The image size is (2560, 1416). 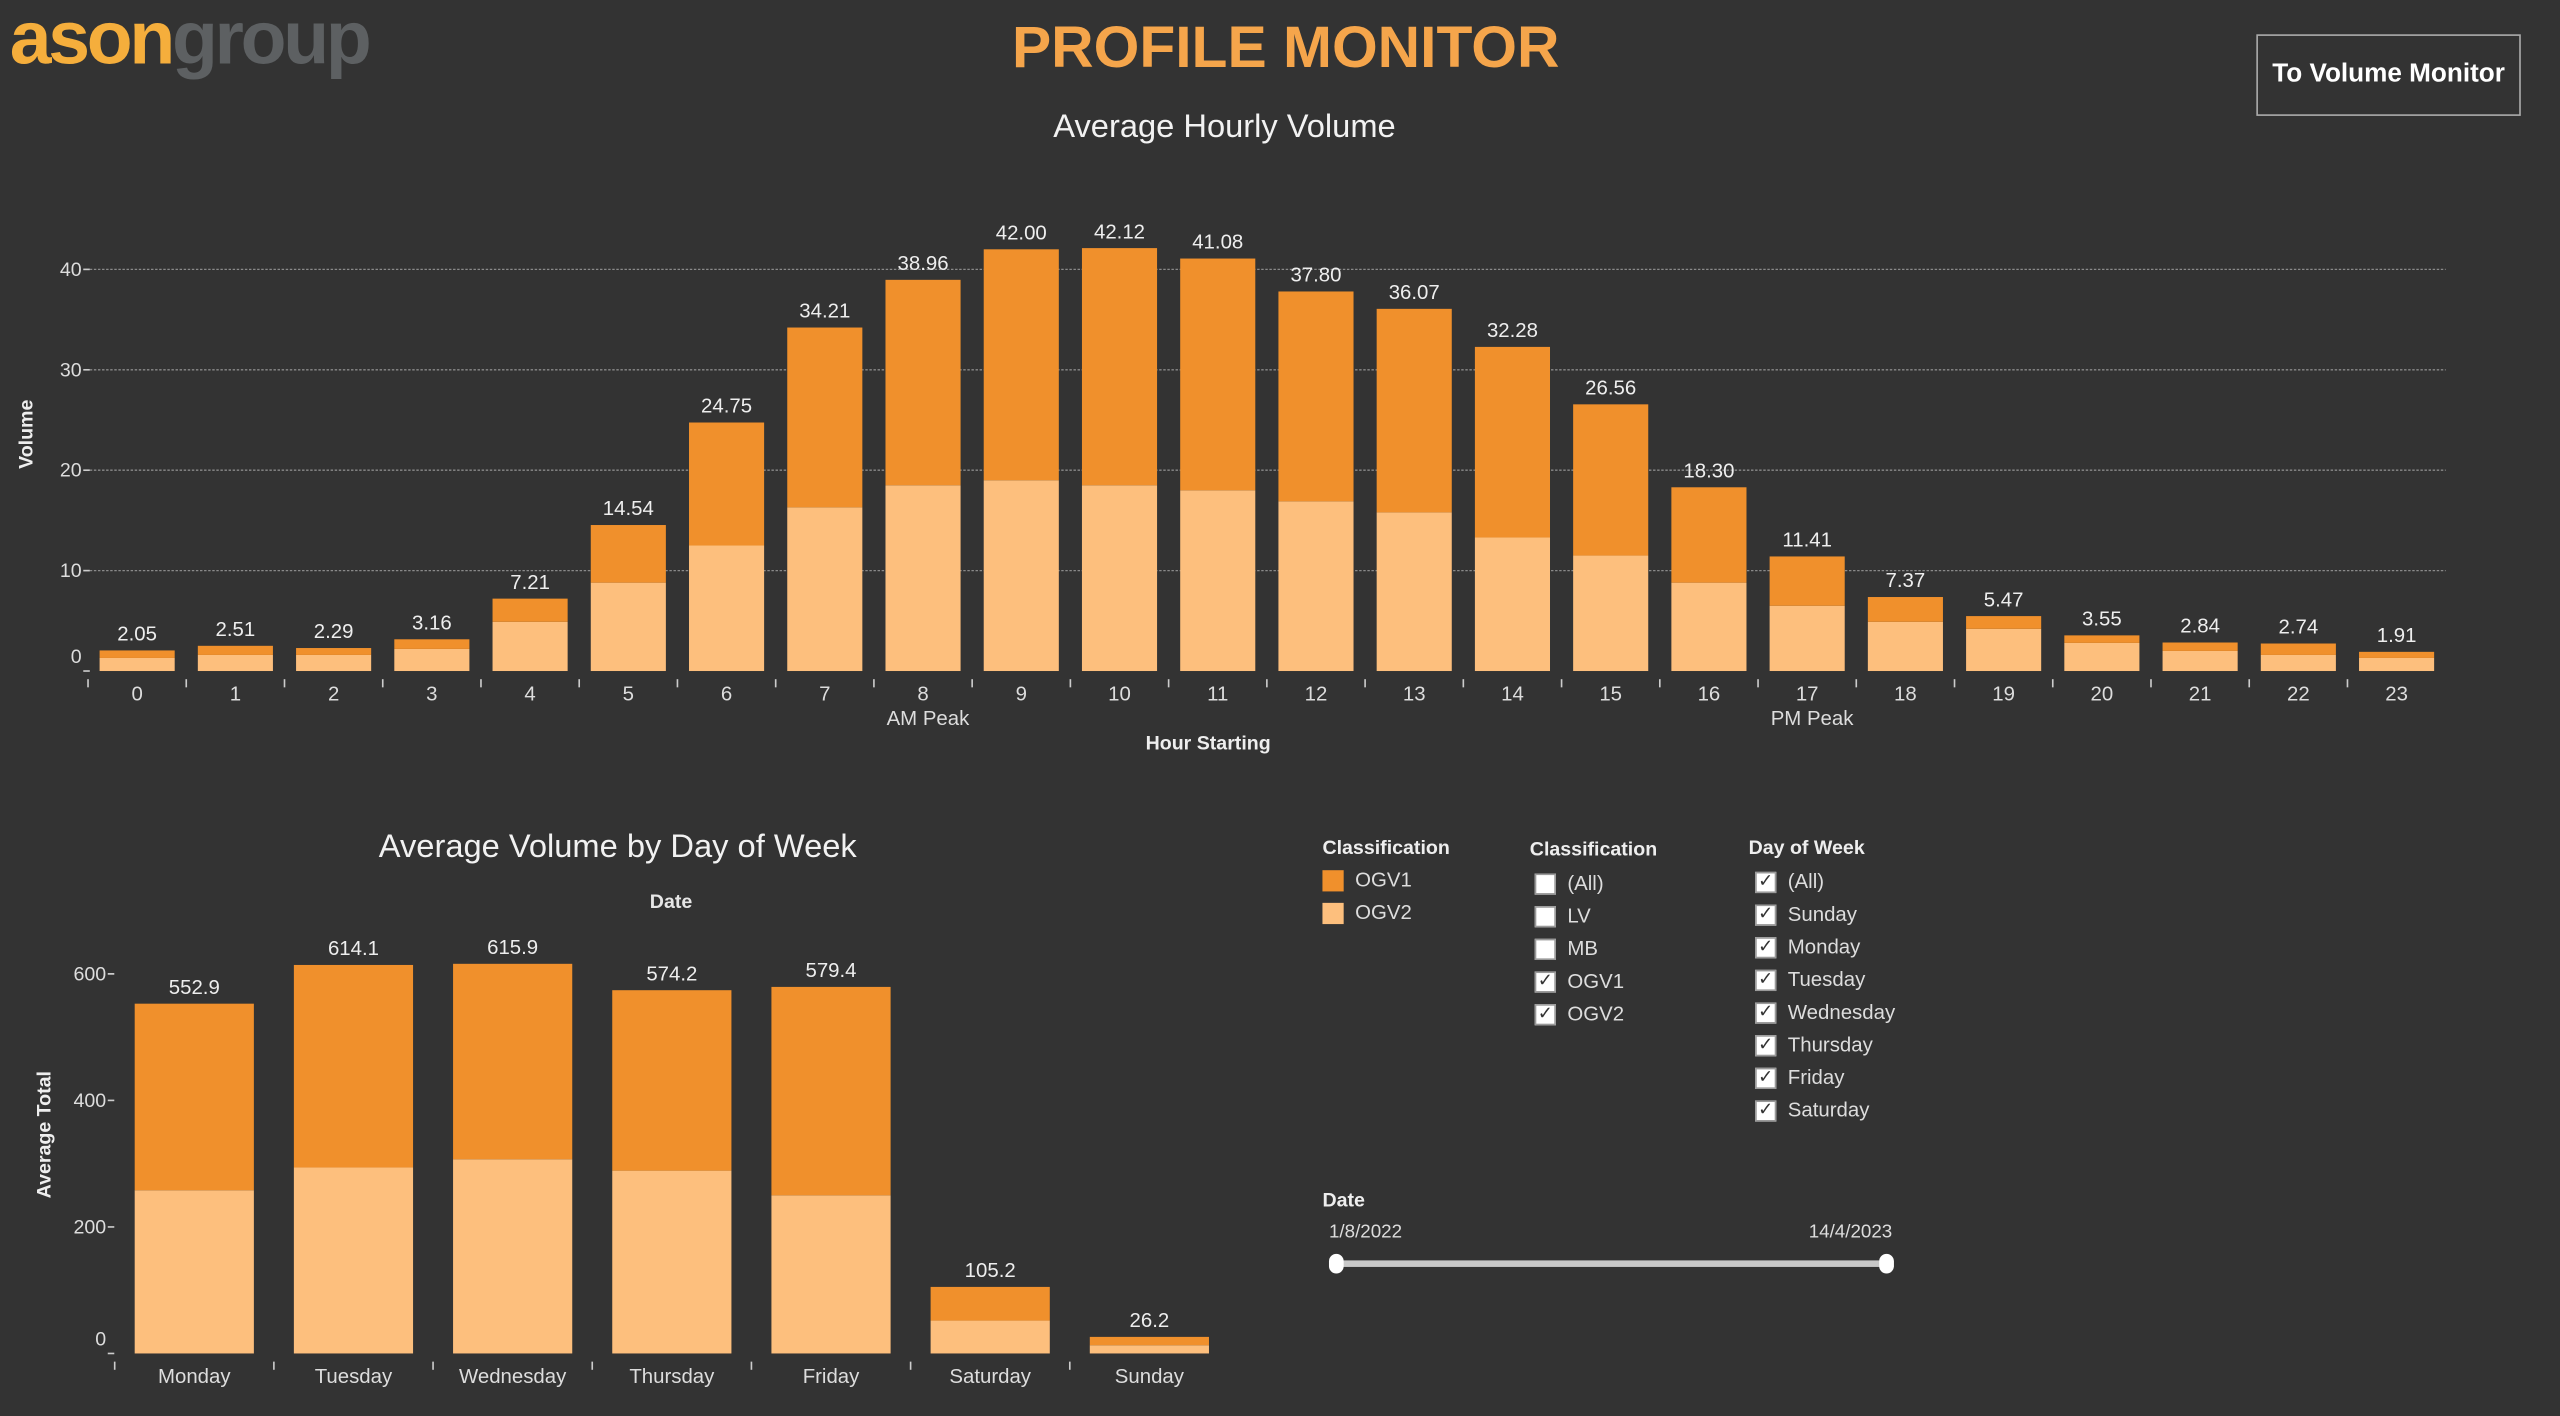 What do you see at coordinates (1828, 1110) in the screenshot?
I see `option-label: Saturday` at bounding box center [1828, 1110].